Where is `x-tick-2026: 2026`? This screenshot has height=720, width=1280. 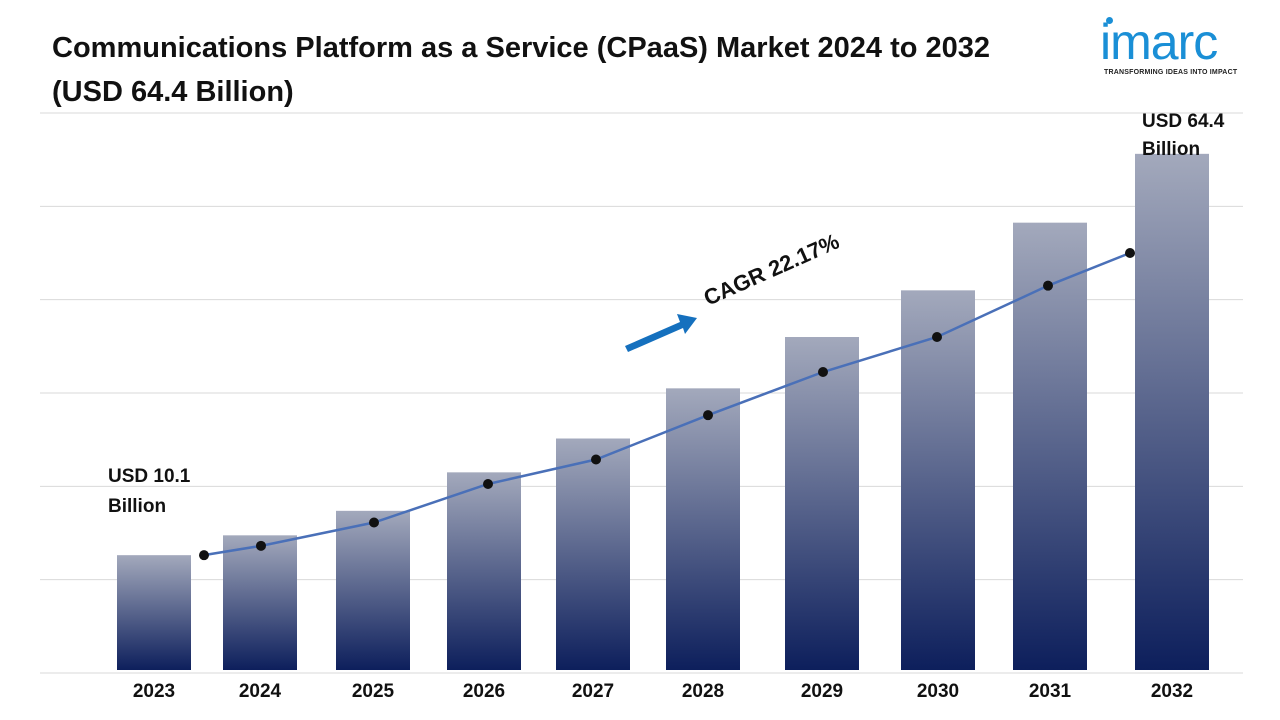 x-tick-2026: 2026 is located at coordinates (484, 691).